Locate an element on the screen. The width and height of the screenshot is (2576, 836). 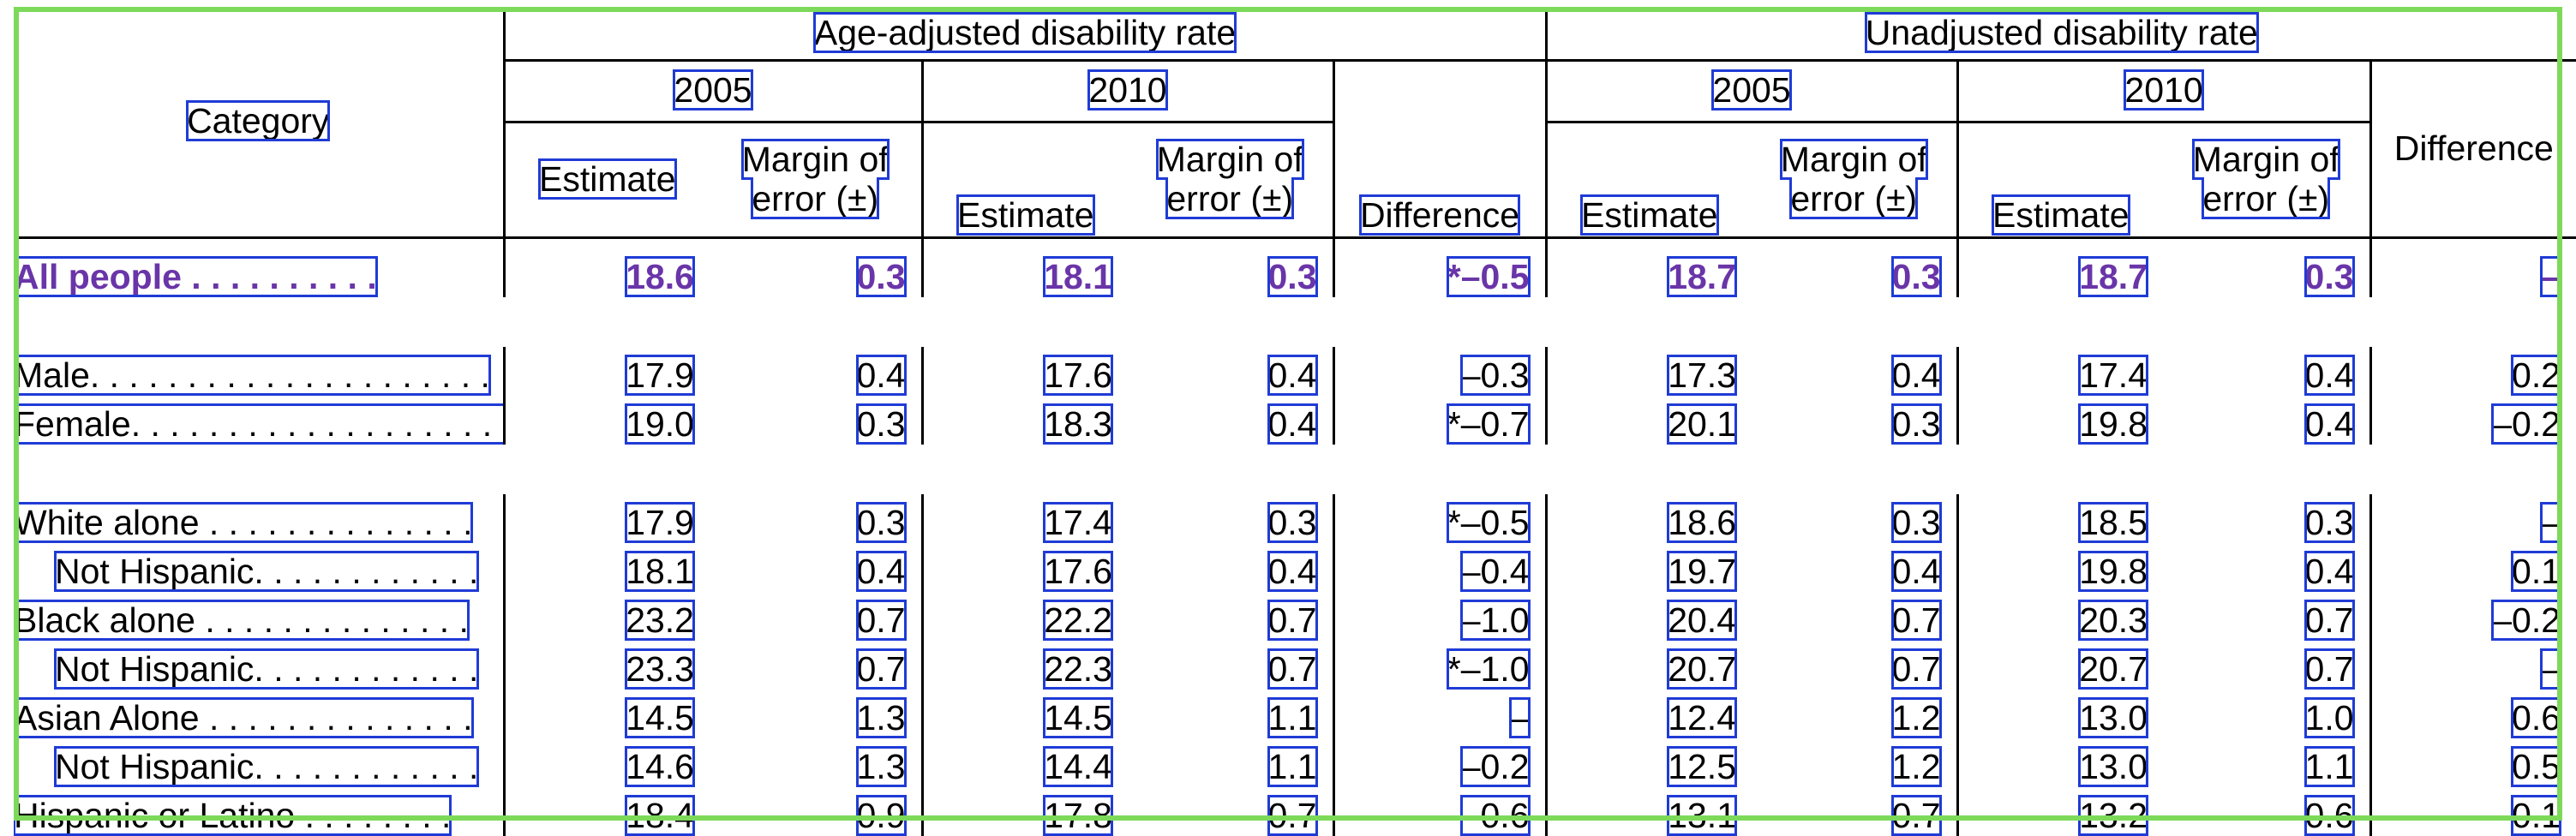
cell-value: –0.4 is located at coordinates (1439, 567).